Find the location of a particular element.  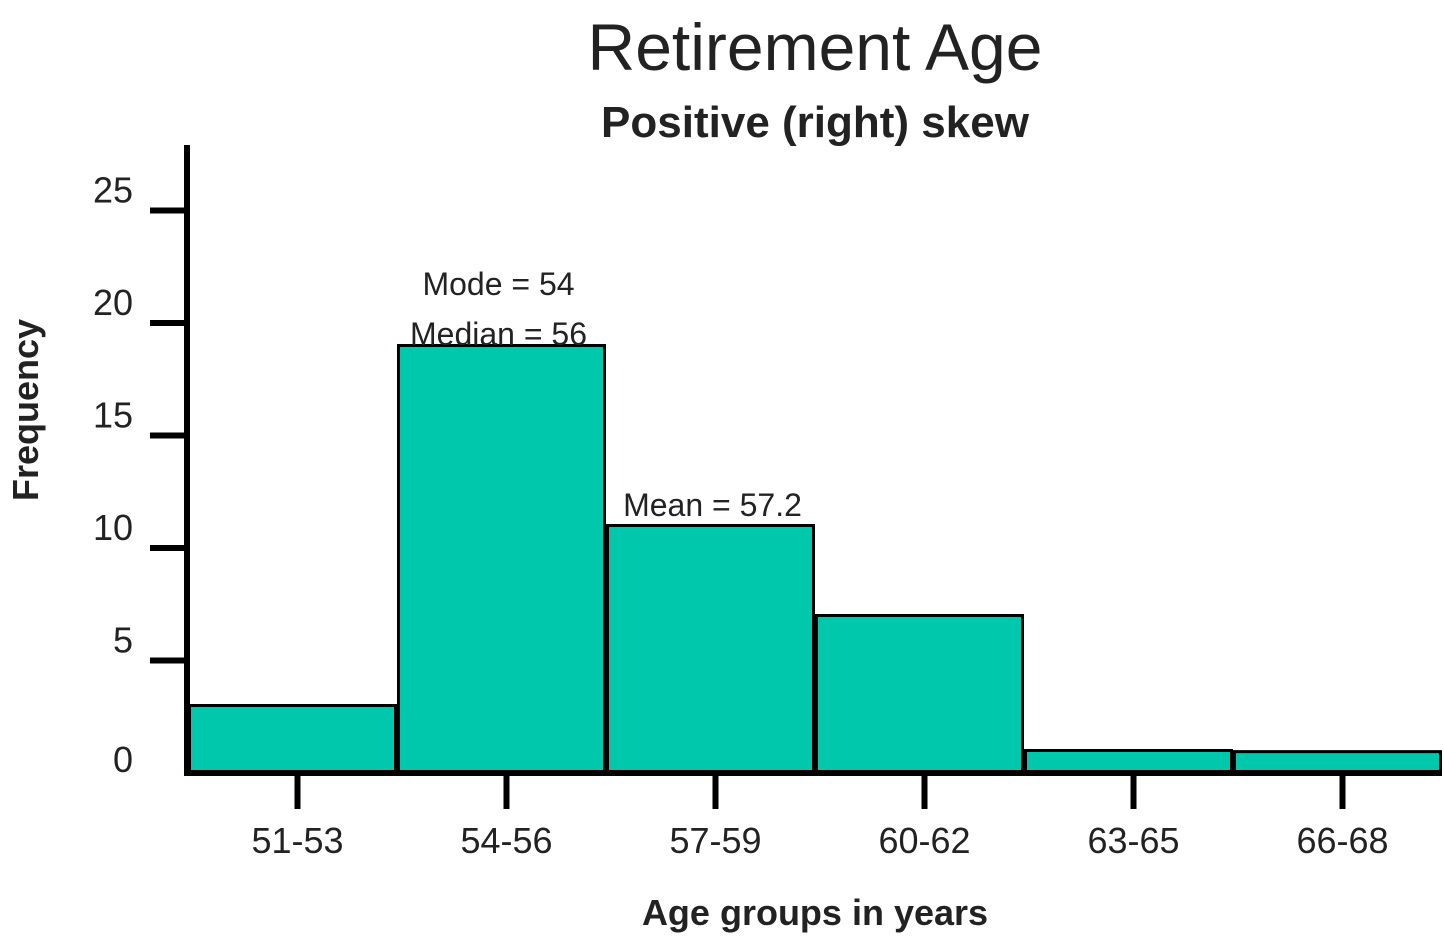

mode-annotation: Mode = 54 is located at coordinates (498, 284).